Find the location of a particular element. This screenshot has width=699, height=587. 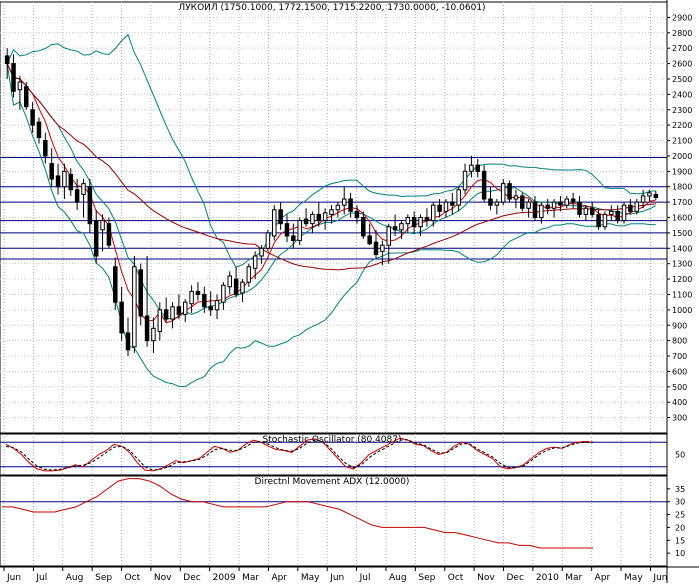

x-tick-label: Jul is located at coordinates (41, 578).